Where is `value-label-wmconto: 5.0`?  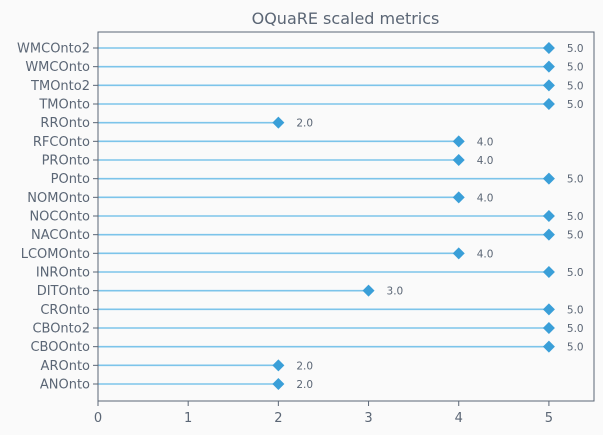 value-label-wmconto: 5.0 is located at coordinates (575, 68).